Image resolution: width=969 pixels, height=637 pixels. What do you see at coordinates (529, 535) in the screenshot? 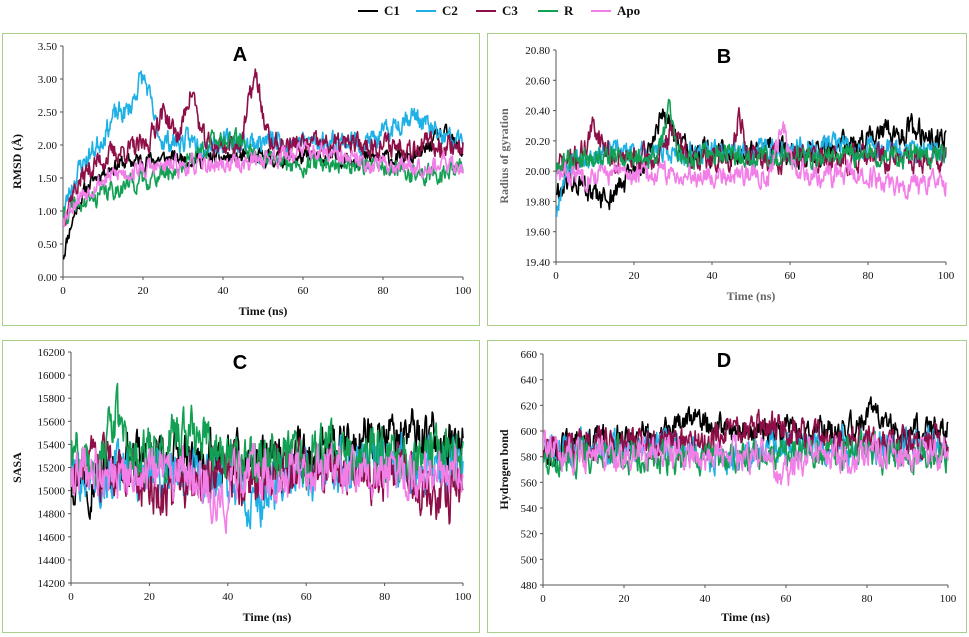
I see `chart-d-ytick-label: 520` at bounding box center [529, 535].